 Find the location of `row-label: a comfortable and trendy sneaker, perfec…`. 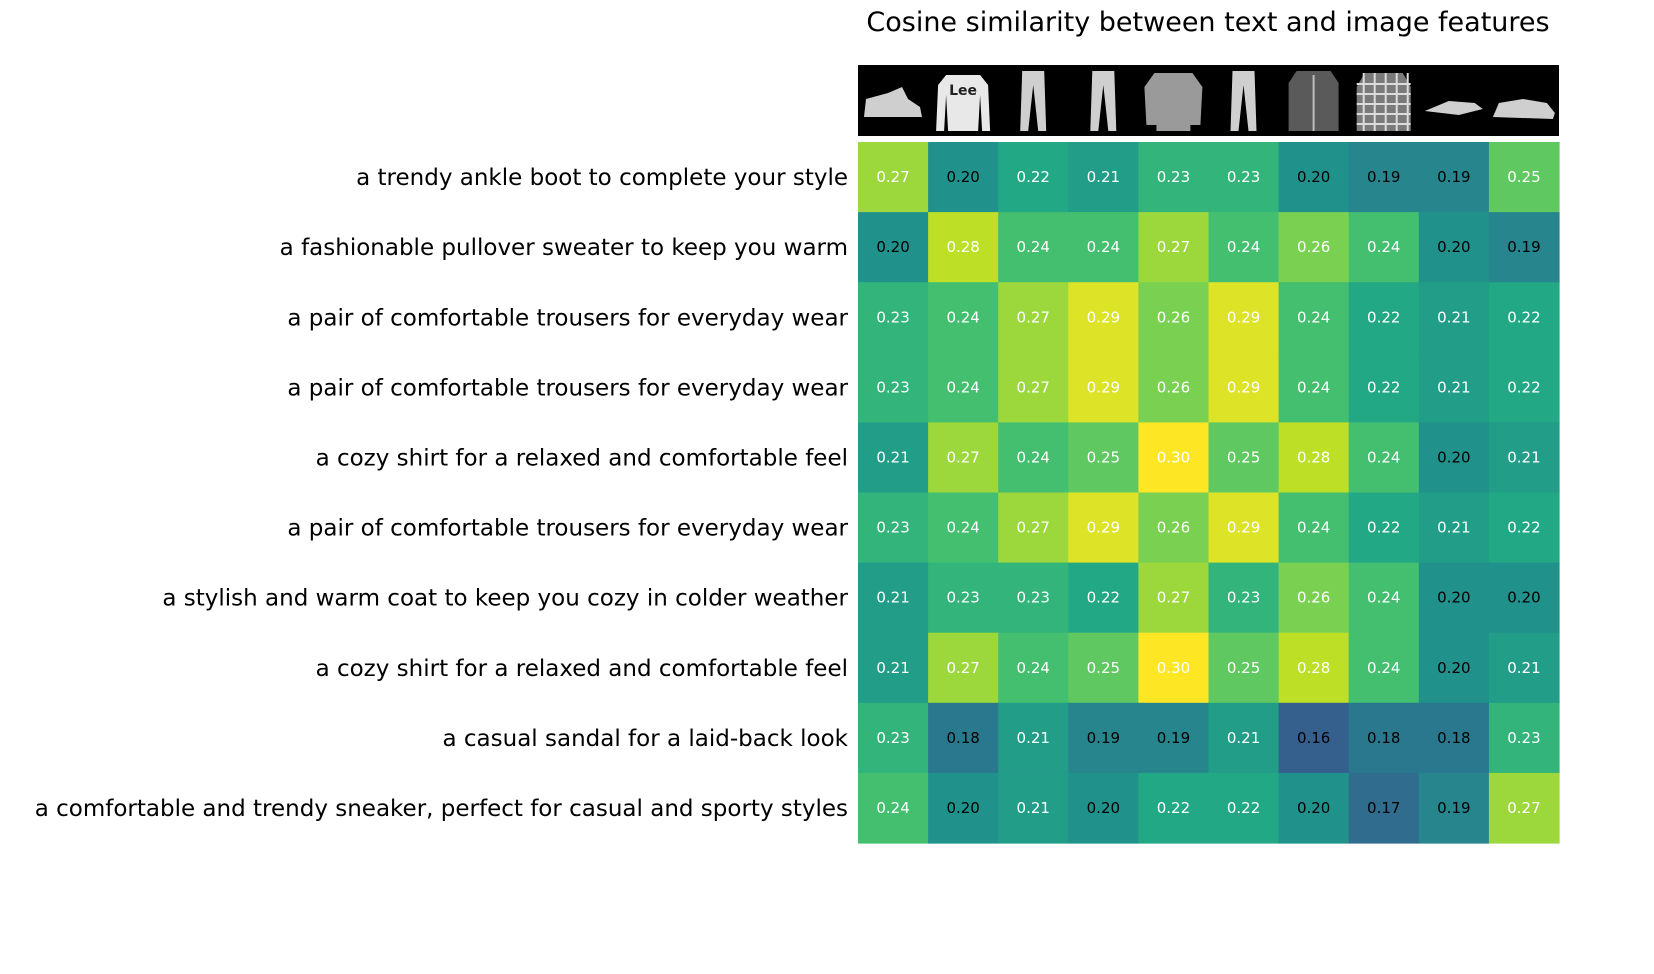

row-label: a comfortable and trendy sneaker, perfec… is located at coordinates (441, 809).